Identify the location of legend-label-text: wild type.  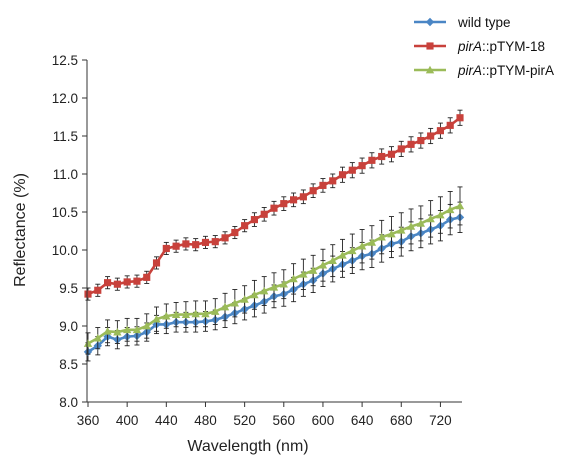
(484, 22).